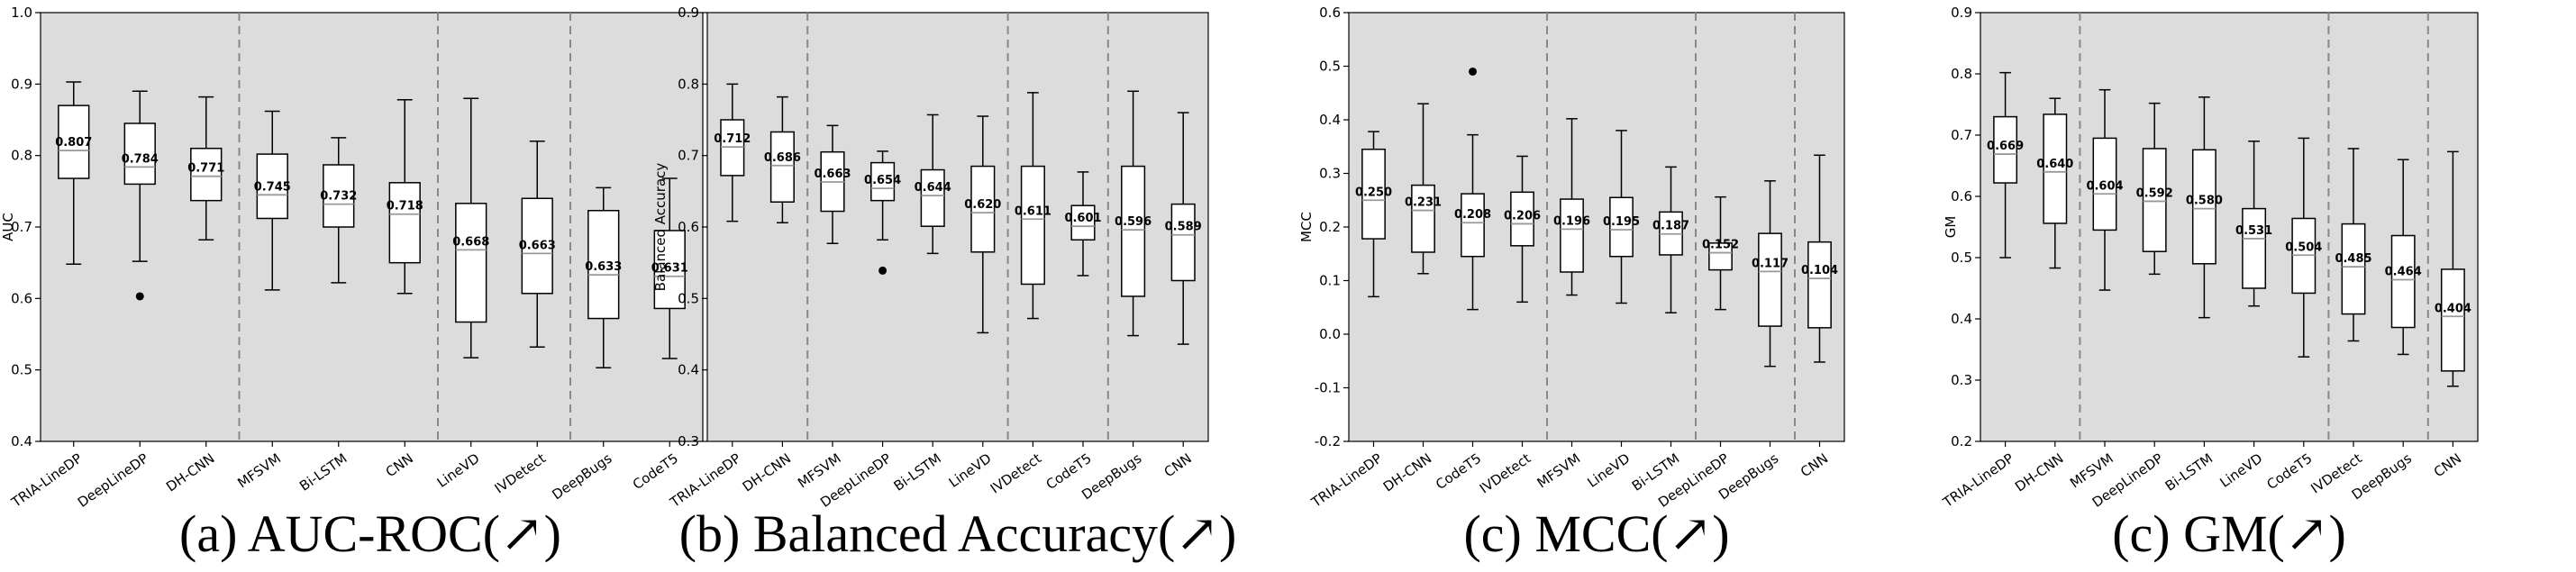  I want to click on box-linevd: 0.531, so click(2253, 224).